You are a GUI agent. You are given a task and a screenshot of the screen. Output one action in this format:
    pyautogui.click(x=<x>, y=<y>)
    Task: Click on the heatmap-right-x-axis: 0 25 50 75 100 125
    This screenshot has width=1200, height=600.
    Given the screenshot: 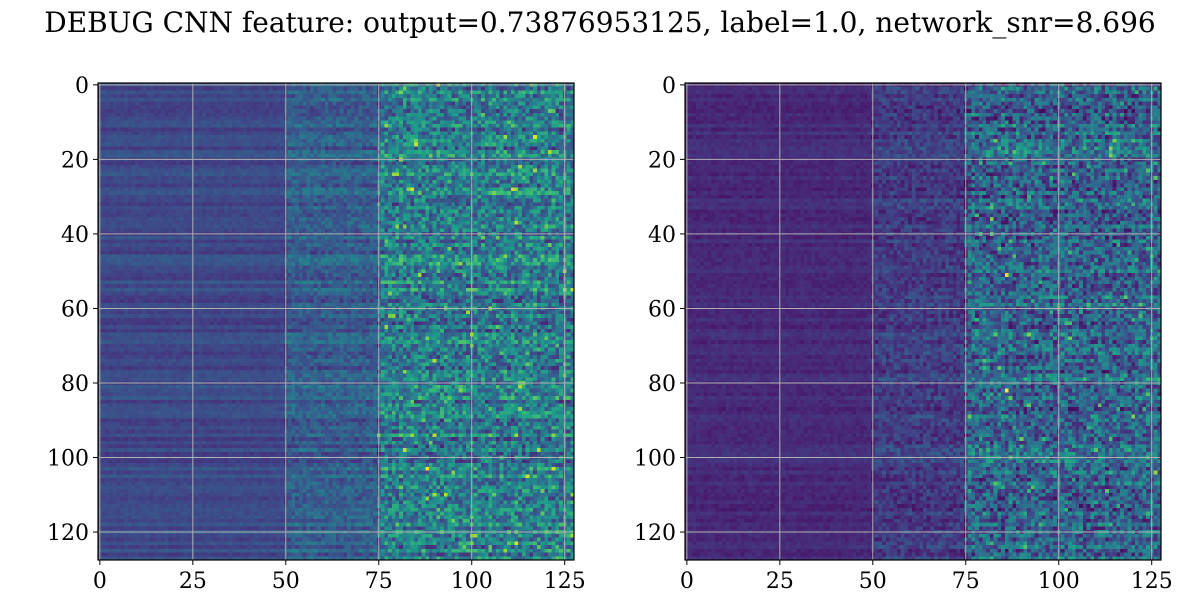 What is the action you would take?
    pyautogui.click(x=926, y=577)
    